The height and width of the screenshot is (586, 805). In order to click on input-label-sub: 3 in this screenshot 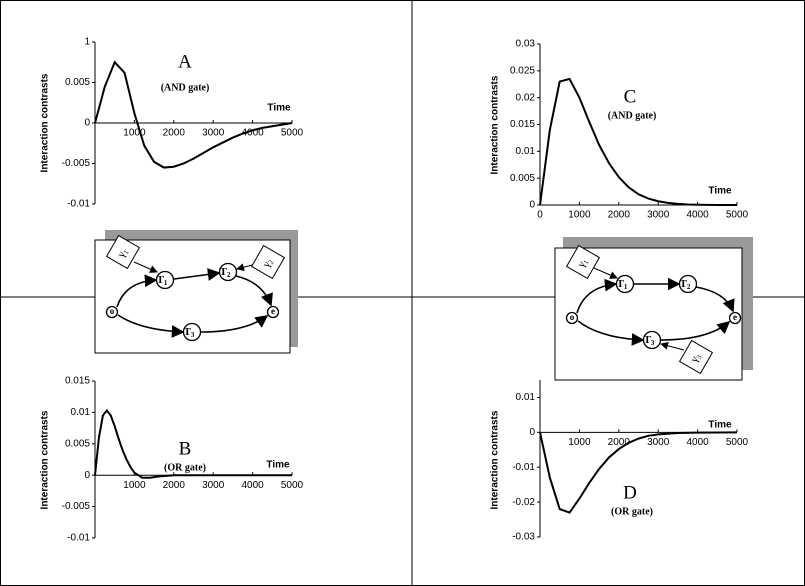, I will do `click(699, 356)`.